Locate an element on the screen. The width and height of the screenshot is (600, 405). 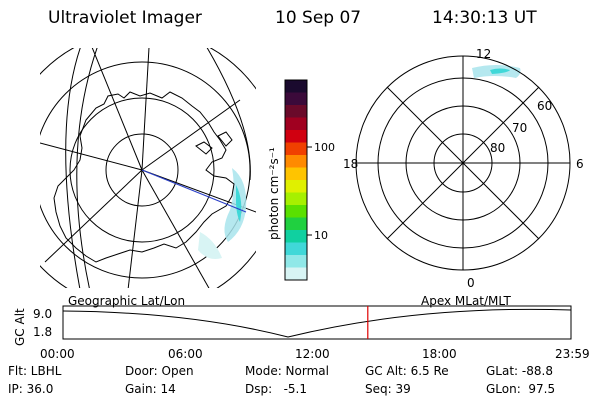
status-ip: IP: 36.0 is located at coordinates (30, 389).